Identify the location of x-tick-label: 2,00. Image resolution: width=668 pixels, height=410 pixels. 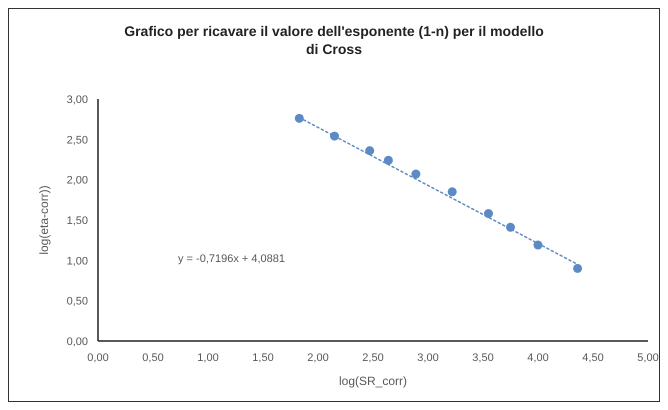
(318, 358).